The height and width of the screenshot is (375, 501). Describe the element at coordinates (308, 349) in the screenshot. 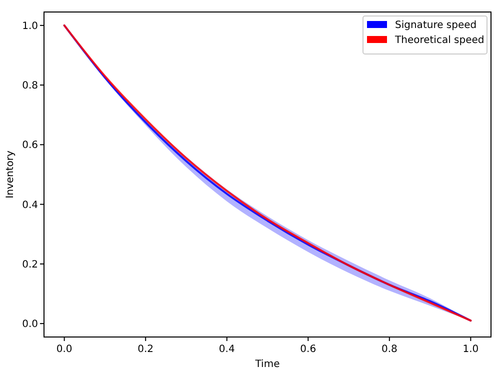

I see `x-tick-label: 0.6` at that location.